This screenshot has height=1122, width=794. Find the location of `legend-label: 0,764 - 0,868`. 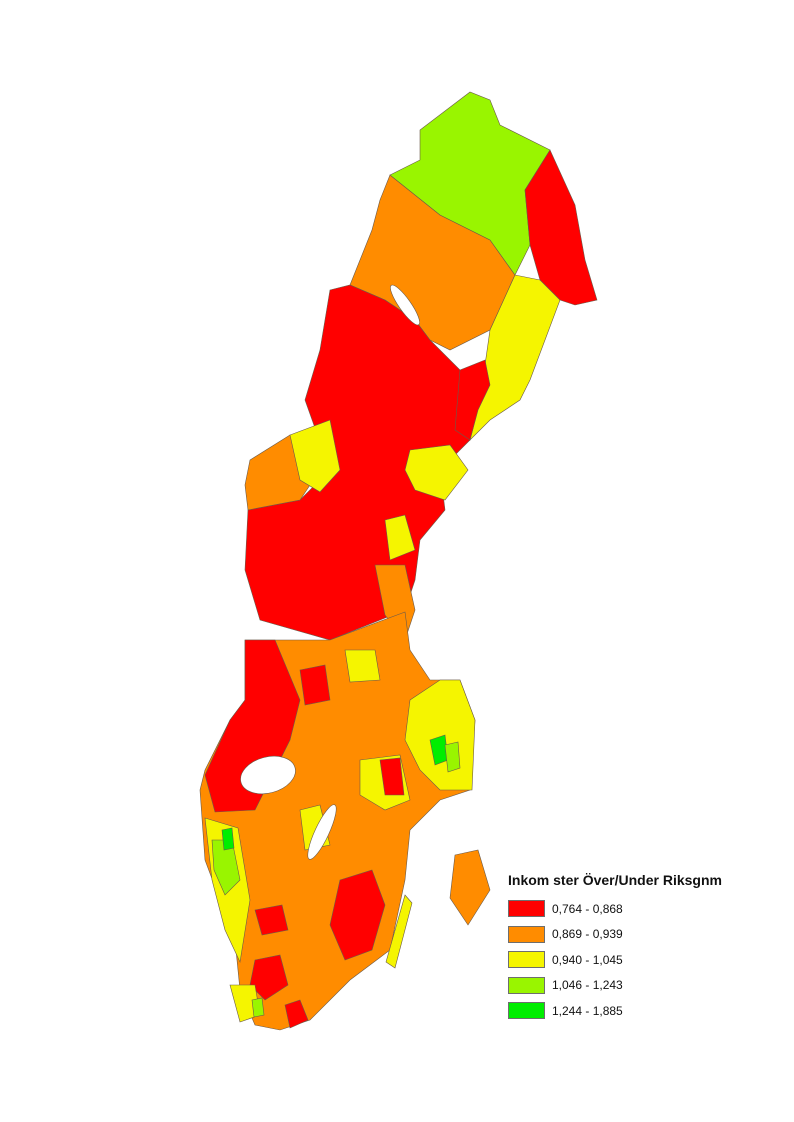

legend-label: 0,764 - 0,868 is located at coordinates (587, 908).